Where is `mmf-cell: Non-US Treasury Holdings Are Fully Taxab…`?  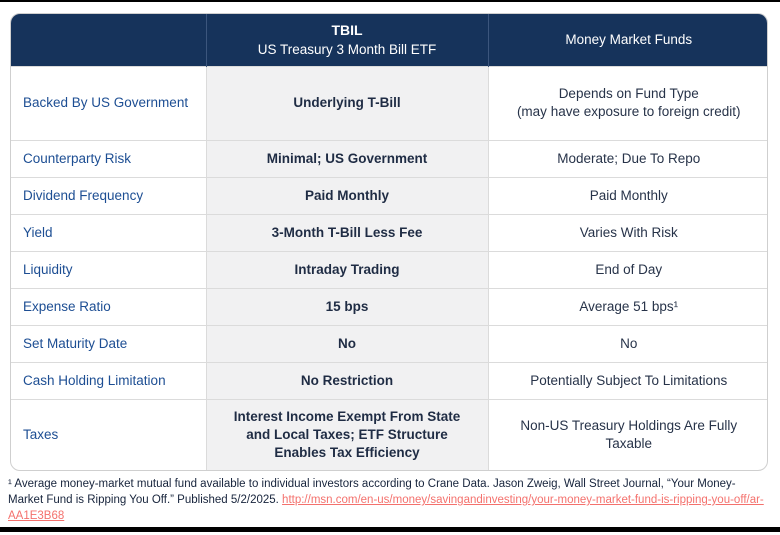 mmf-cell: Non-US Treasury Holdings Are Fully Taxab… is located at coordinates (629, 434).